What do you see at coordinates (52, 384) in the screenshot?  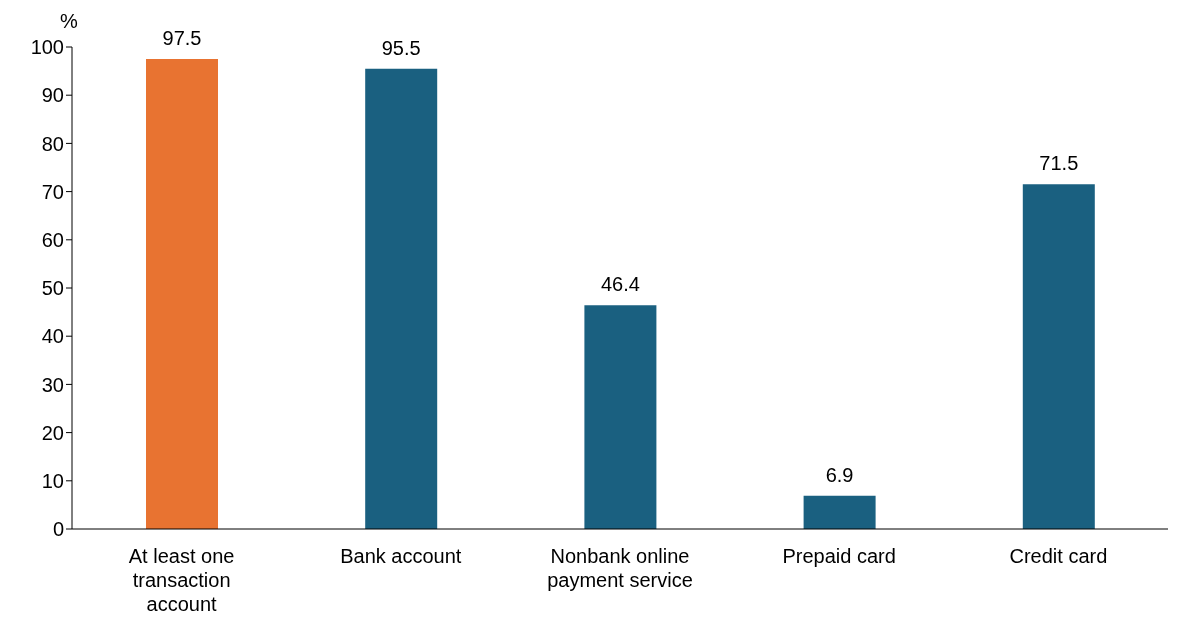 I see `y-tick-label: 30` at bounding box center [52, 384].